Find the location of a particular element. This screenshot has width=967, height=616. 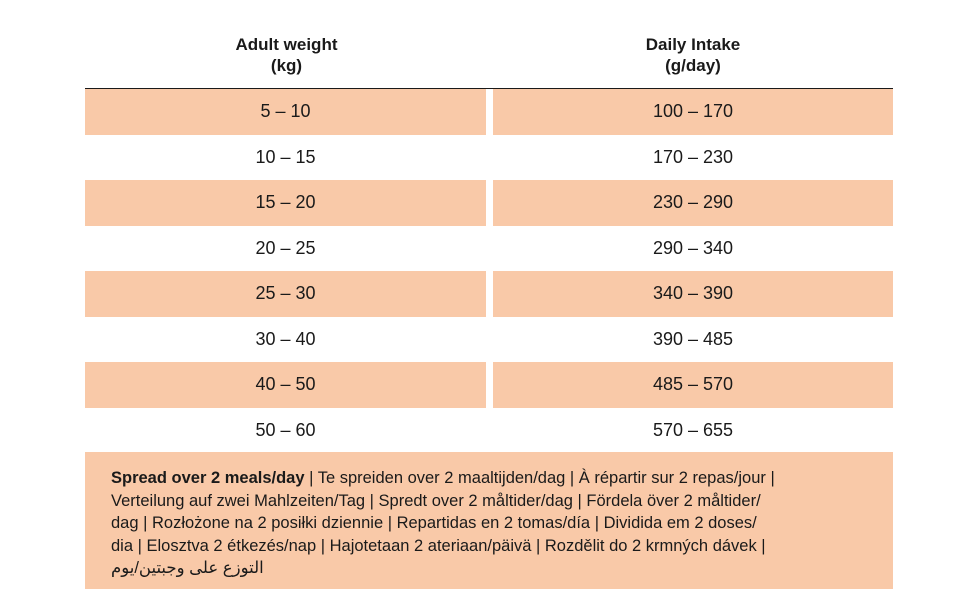

weight-cell: 15 – 20 is located at coordinates (285, 203).